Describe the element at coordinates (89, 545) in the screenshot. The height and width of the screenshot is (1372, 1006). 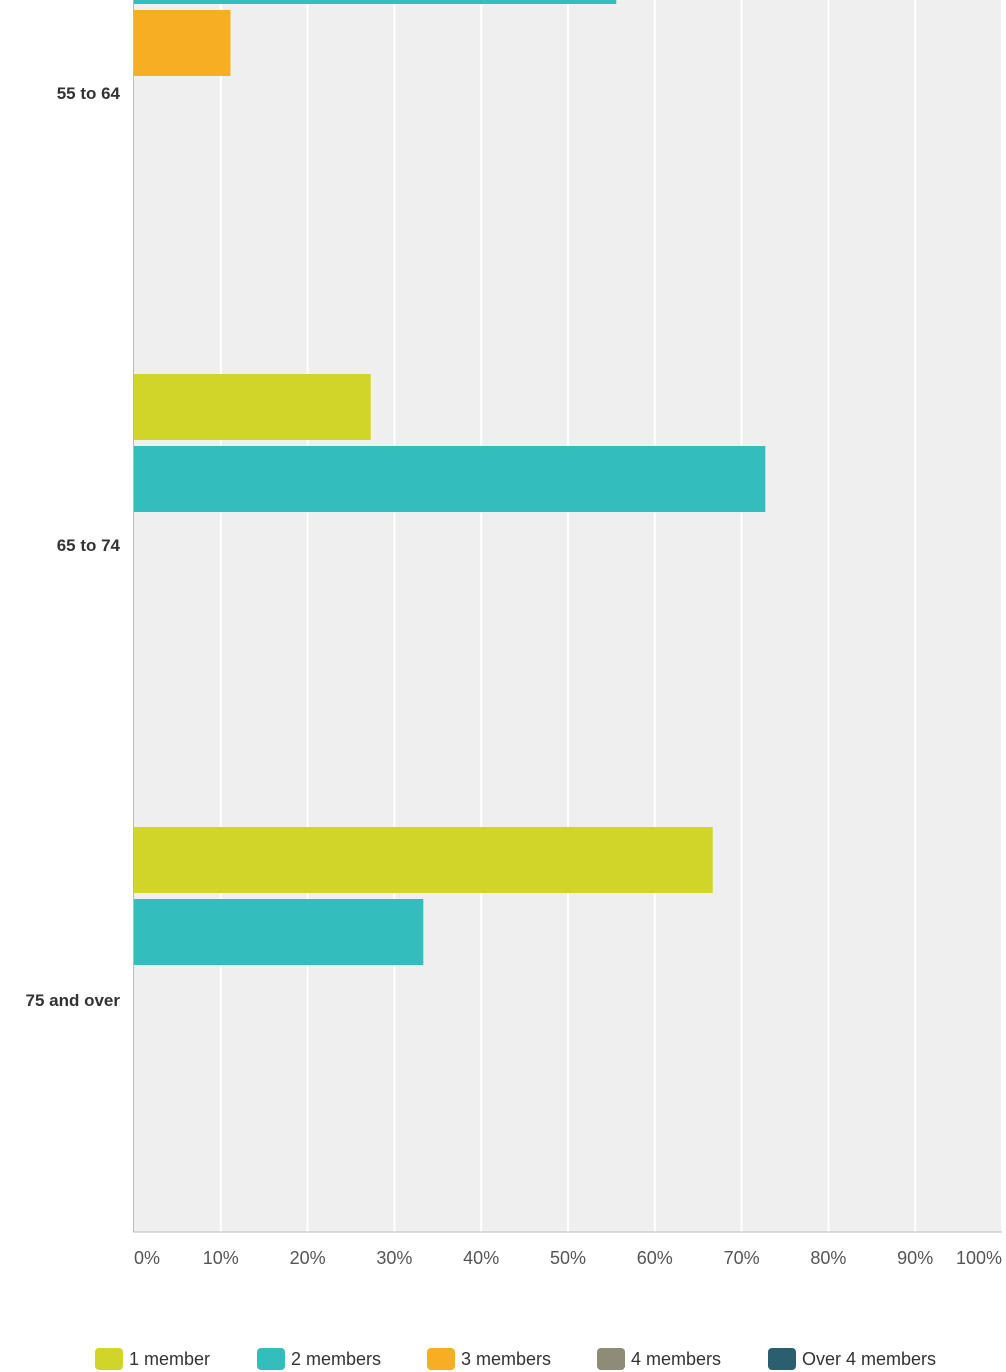
I see `category-label: 65 to 74` at that location.